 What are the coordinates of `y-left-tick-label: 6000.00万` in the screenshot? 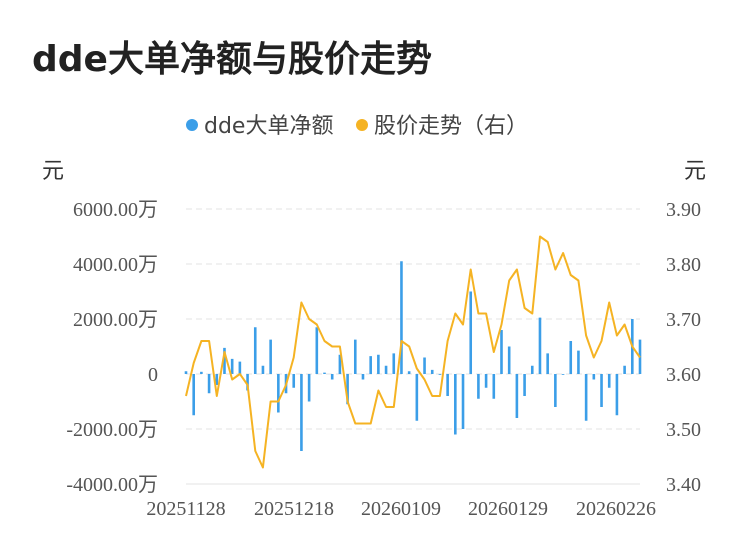 It's located at (115, 210).